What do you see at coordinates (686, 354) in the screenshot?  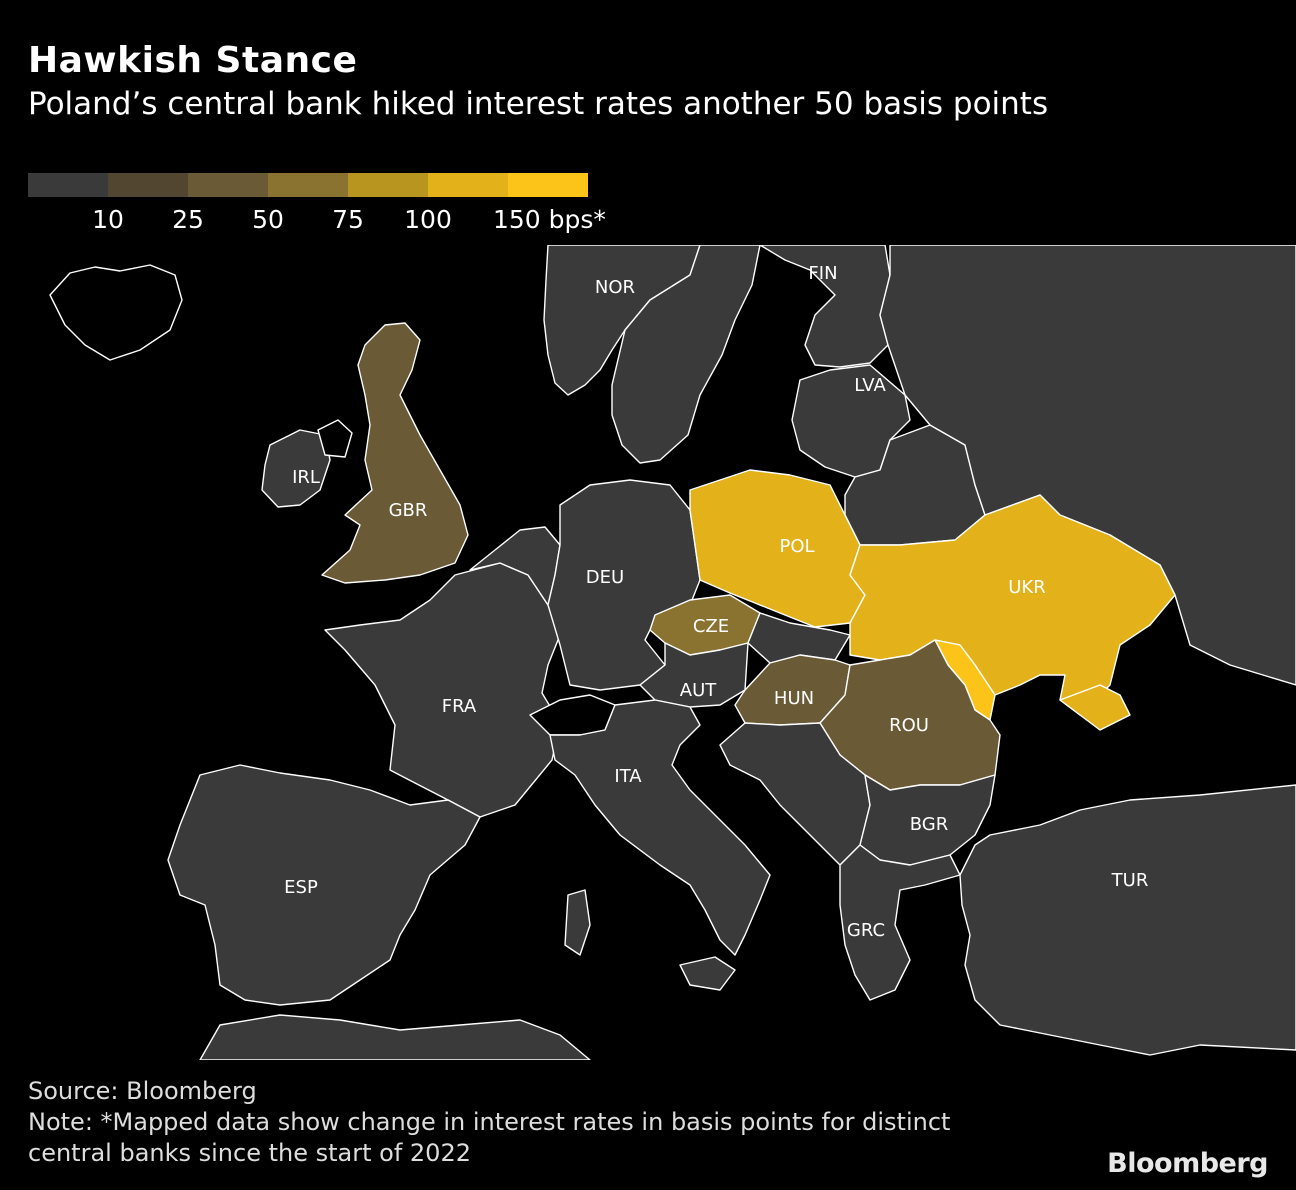 I see `country-swe` at bounding box center [686, 354].